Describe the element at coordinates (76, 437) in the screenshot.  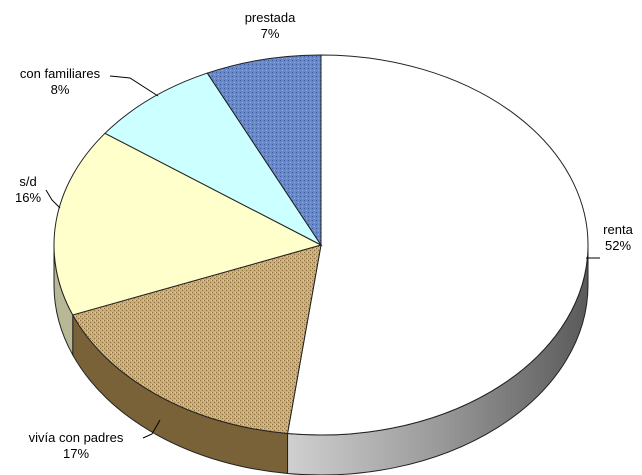
I see `slice-label: vivía con padres` at that location.